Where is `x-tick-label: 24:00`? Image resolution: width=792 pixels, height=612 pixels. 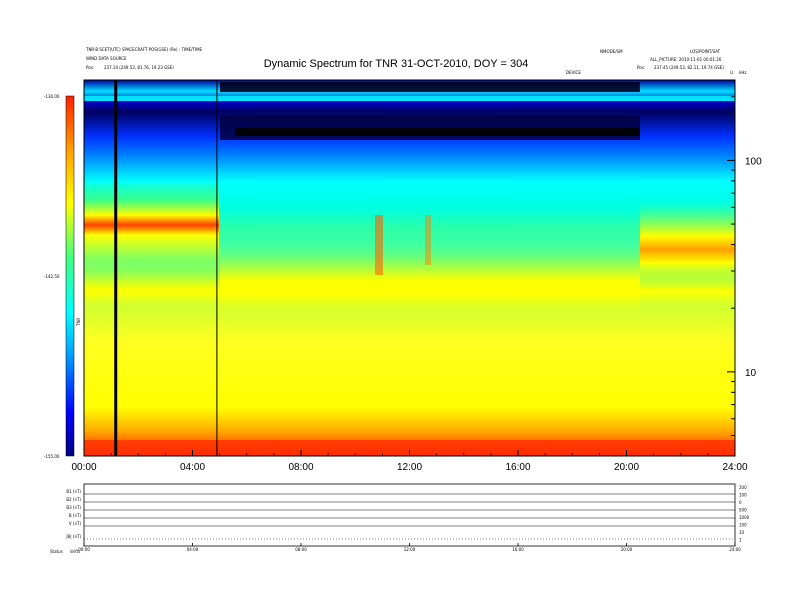 x-tick-label: 24:00 is located at coordinates (734, 467).